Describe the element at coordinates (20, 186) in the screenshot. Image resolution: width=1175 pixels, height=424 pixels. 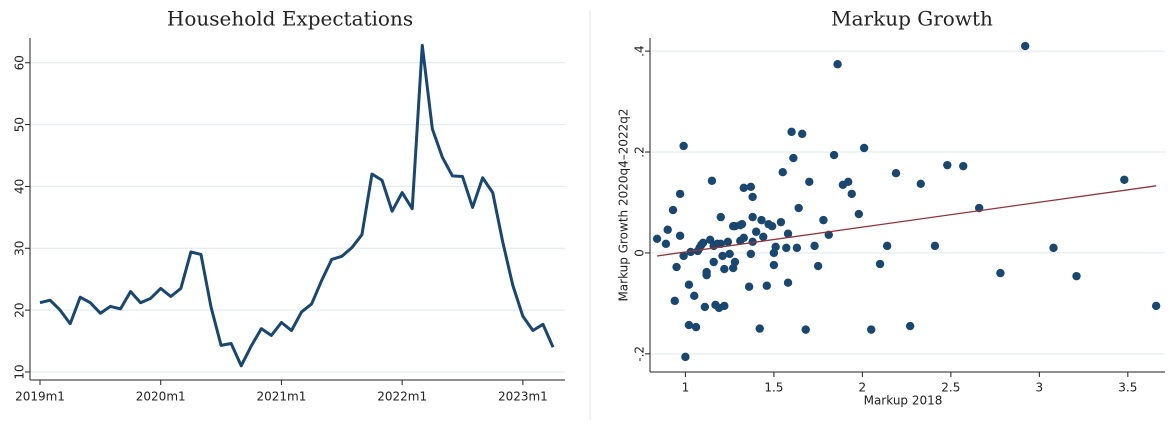
I see `y-tick-label: 40` at that location.